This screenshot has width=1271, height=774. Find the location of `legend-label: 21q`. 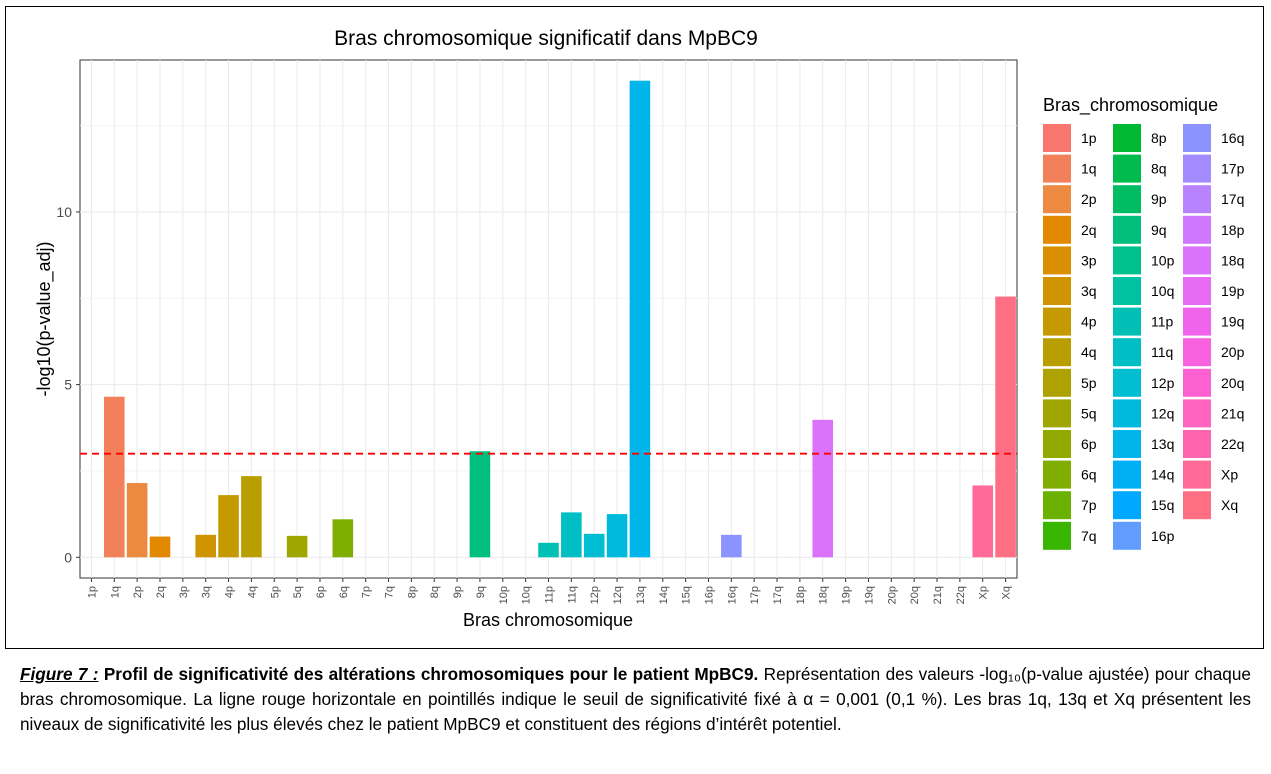

legend-label: 21q is located at coordinates (1232, 413).